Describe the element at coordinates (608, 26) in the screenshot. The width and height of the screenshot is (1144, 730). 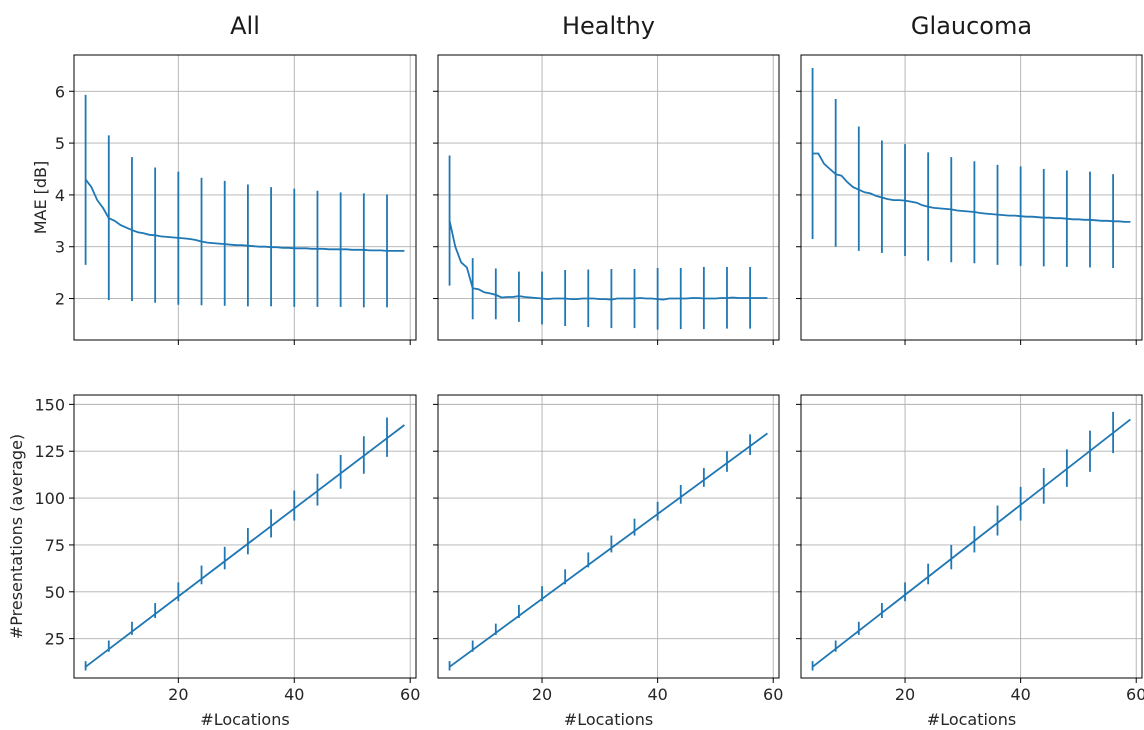
I see `chart-title: Healthy` at that location.